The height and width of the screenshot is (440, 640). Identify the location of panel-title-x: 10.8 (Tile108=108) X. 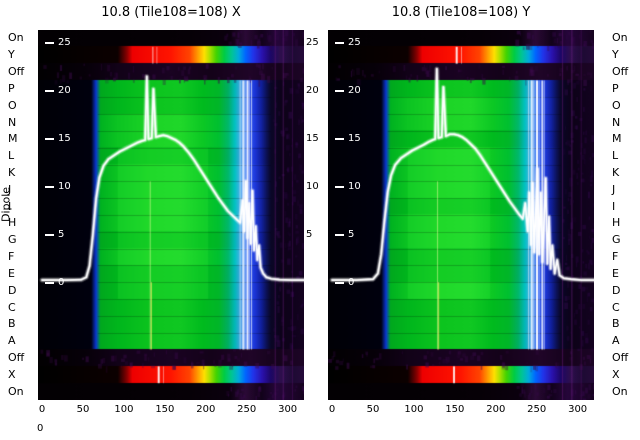
(171, 12).